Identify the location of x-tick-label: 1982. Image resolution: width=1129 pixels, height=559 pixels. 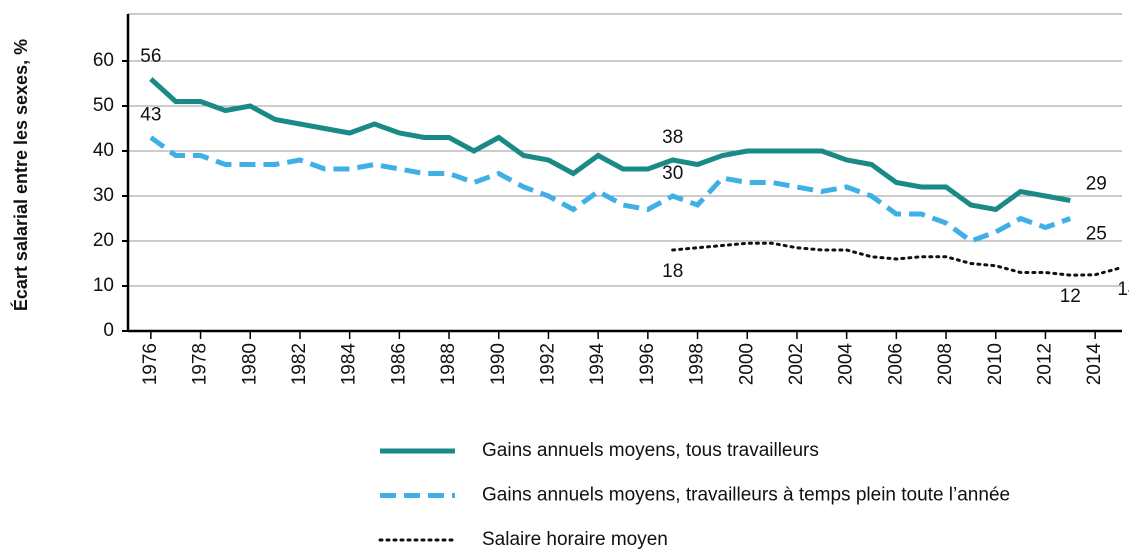
(299, 364).